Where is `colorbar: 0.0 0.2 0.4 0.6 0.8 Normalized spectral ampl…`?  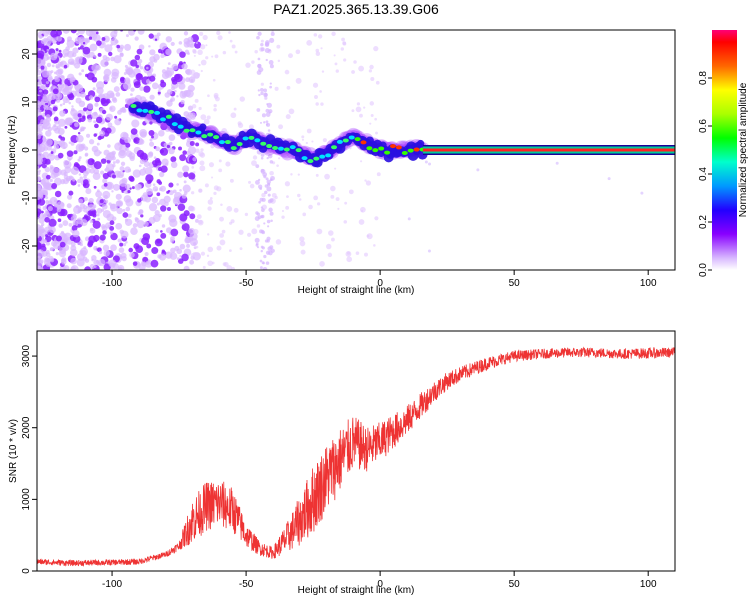
colorbar: 0.0 0.2 0.4 0.6 0.8 Normalized spectral ampl… is located at coordinates (723, 153).